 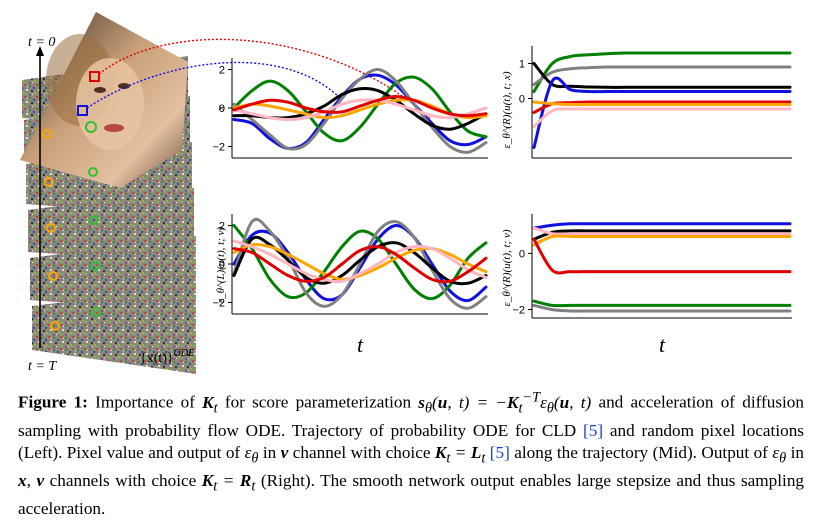 I want to click on y-tick-label: 1, so click(x=522, y=65).